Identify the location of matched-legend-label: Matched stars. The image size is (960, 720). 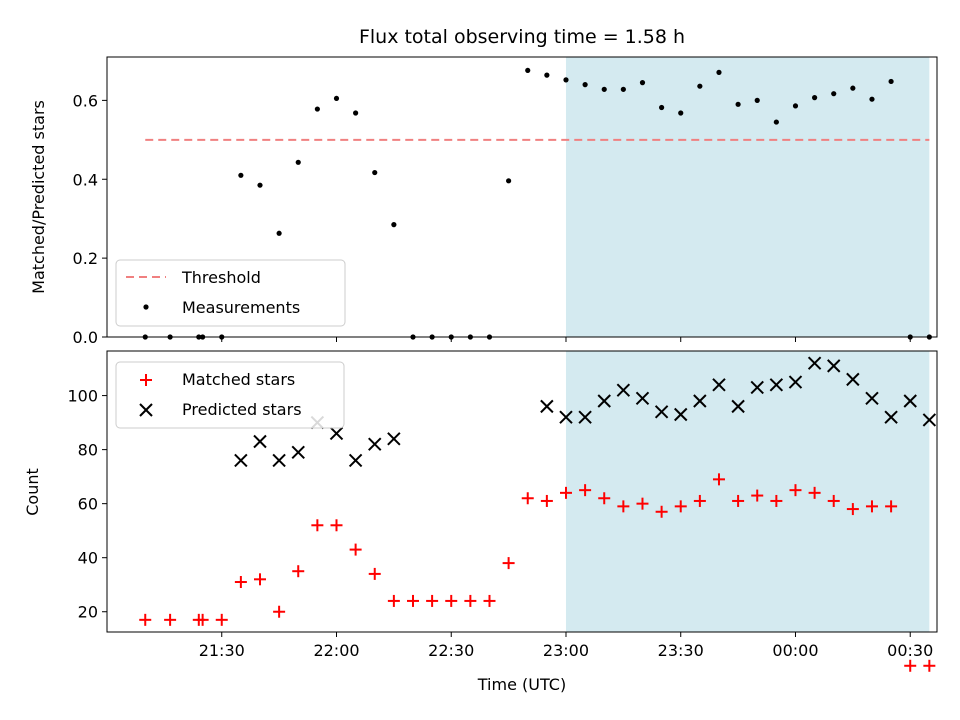
(238, 379).